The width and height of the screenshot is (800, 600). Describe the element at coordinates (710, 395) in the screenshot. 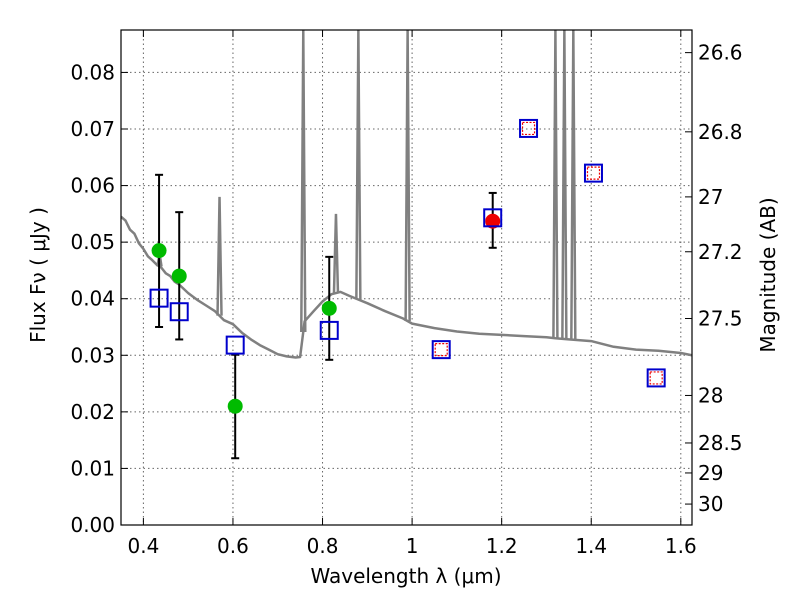

I see `right-tick-label: 28` at that location.